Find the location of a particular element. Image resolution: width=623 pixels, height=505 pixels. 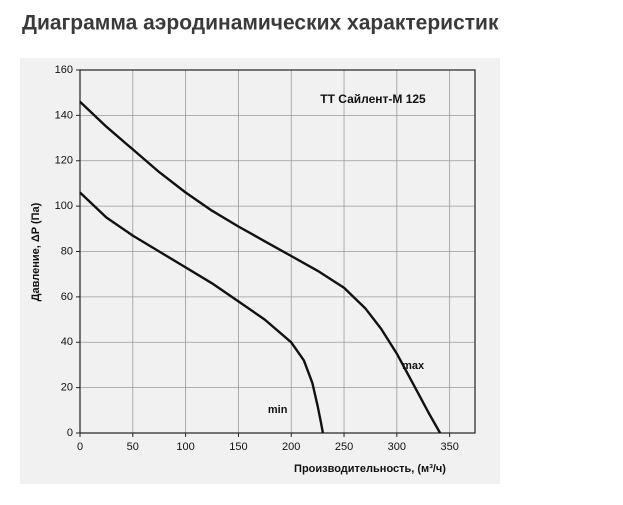

x-tick-label: 150 is located at coordinates (238, 447).